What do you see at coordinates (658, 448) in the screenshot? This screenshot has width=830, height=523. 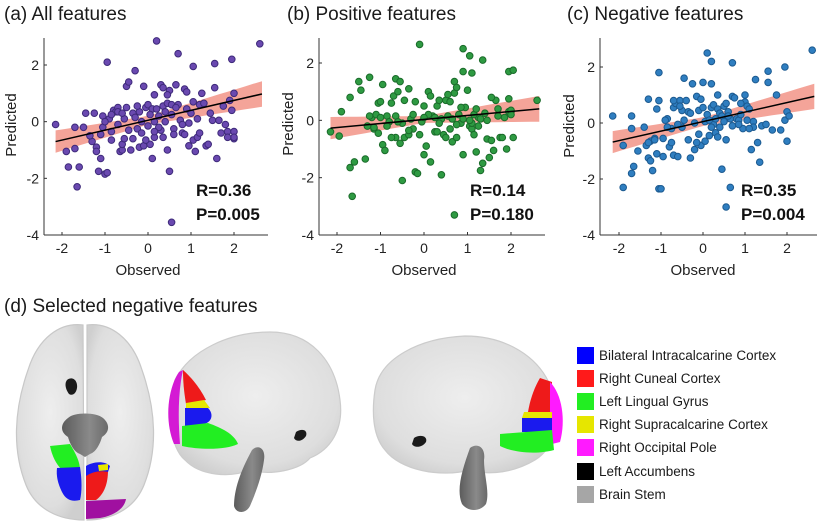 I see `legend-label: Right Occipital Pole` at bounding box center [658, 448].